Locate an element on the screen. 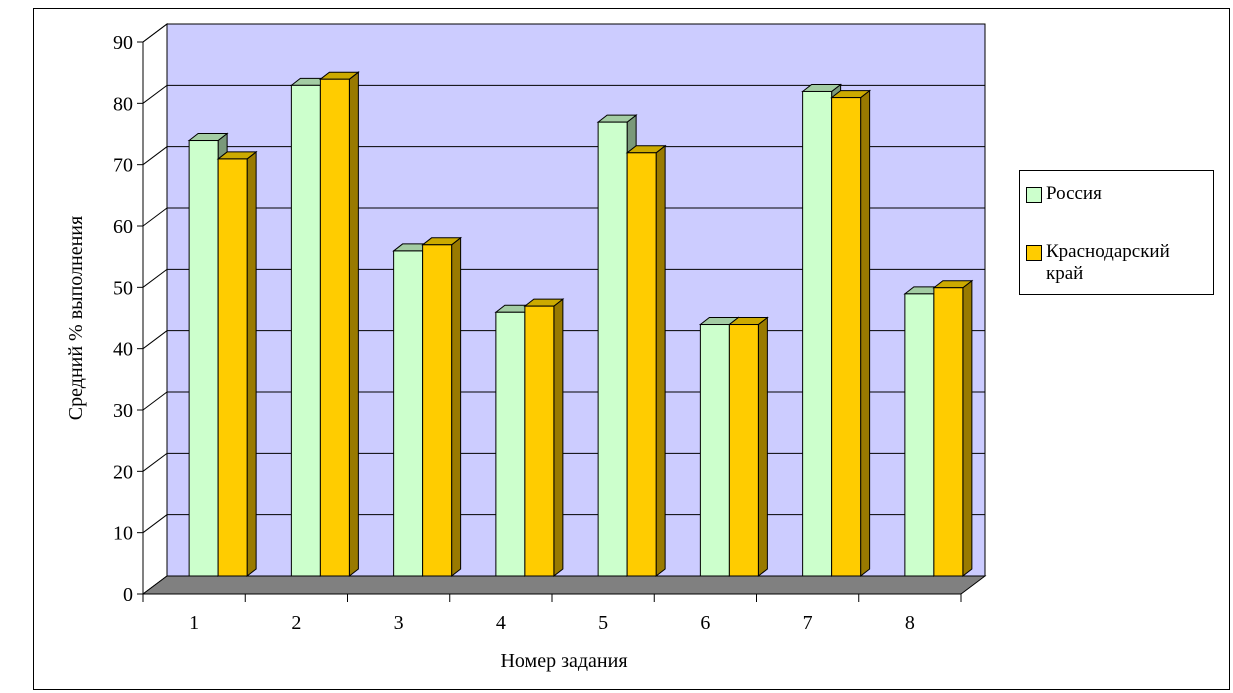  bar-Краснодарский край-6 is located at coordinates (743, 450).